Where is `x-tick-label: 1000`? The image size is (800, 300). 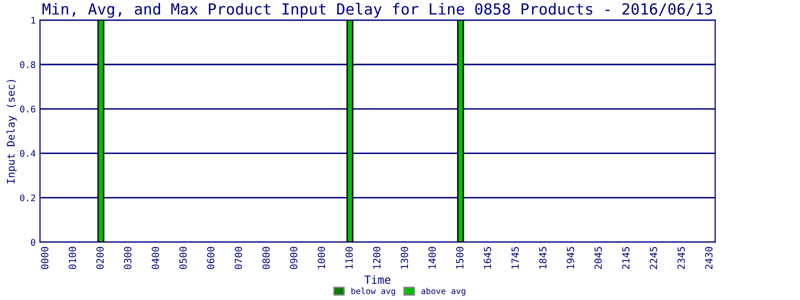
x-tick-label: 1000 is located at coordinates (322, 257).